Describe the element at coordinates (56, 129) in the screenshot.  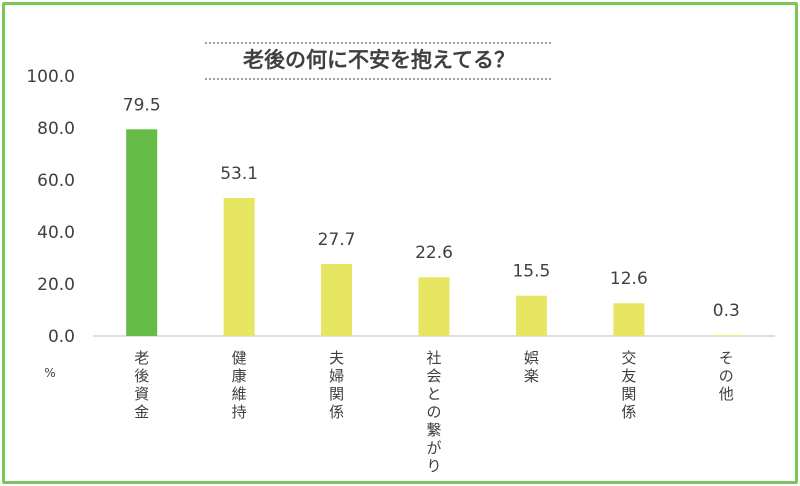
I see `y-tick-label: 80.0` at that location.